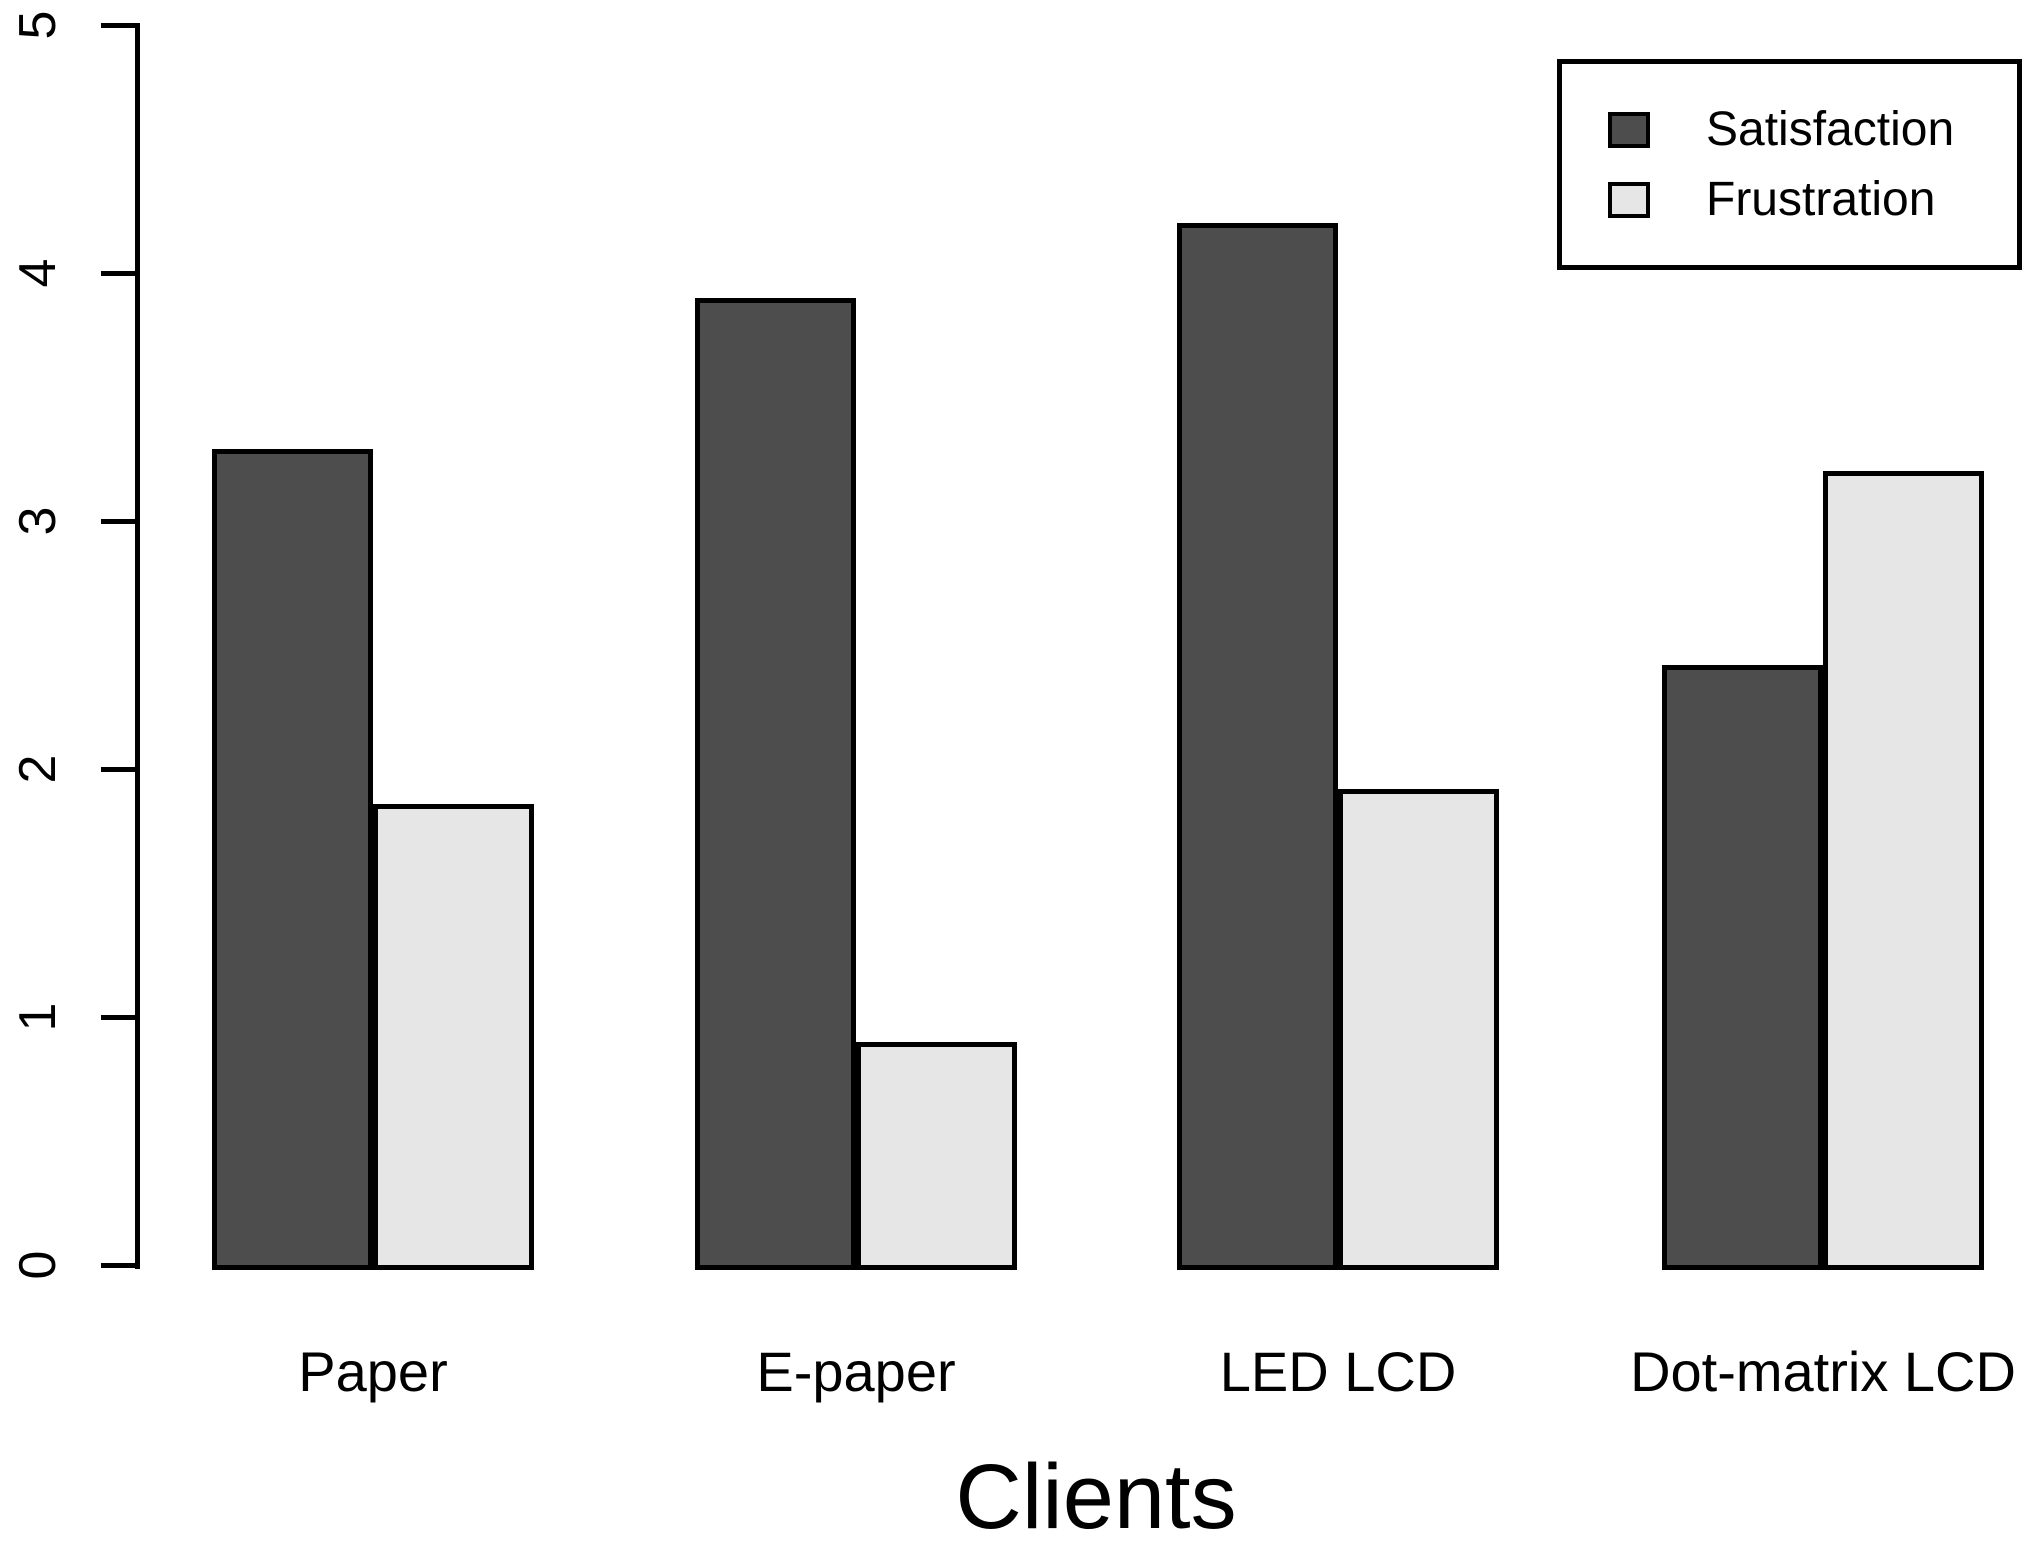 The image size is (2035, 1548). What do you see at coordinates (453, 1037) in the screenshot?
I see `bar-frustration-paper` at bounding box center [453, 1037].